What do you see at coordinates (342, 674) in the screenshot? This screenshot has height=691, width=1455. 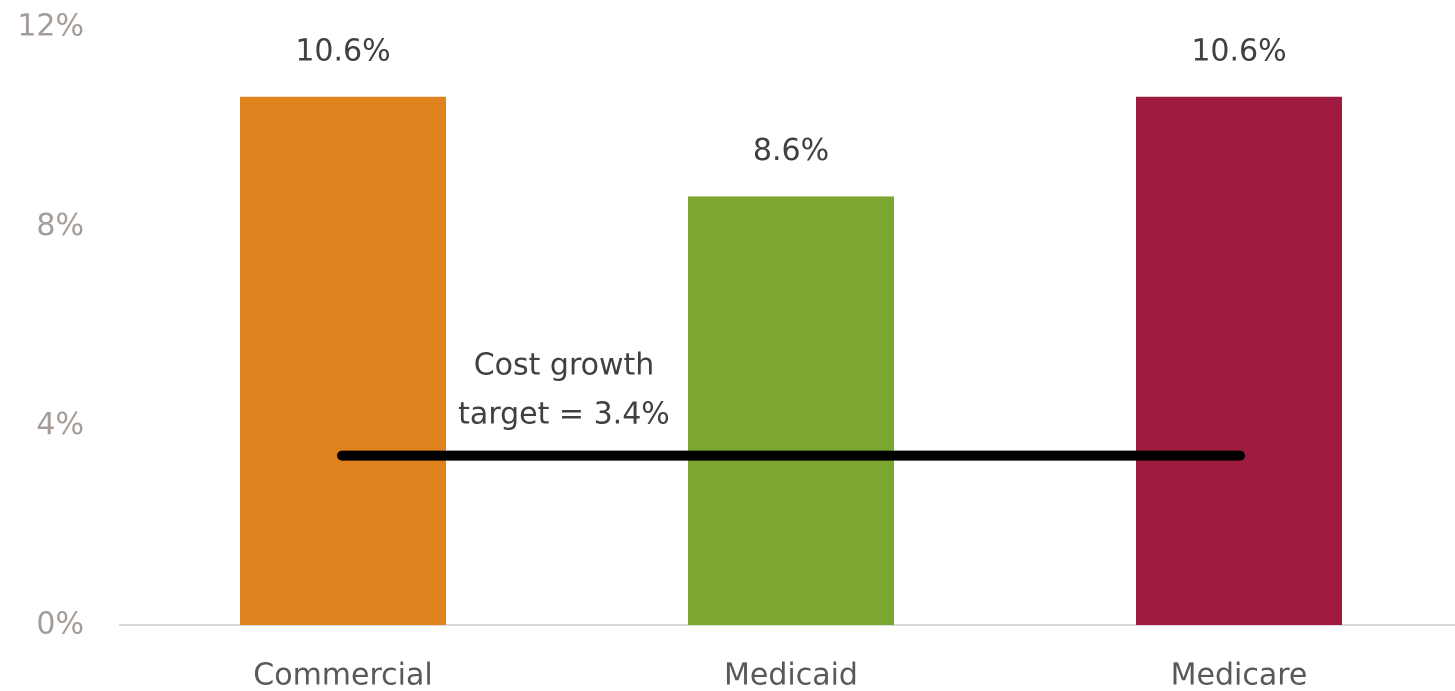 I see `x-tick-label: Commercial` at bounding box center [342, 674].